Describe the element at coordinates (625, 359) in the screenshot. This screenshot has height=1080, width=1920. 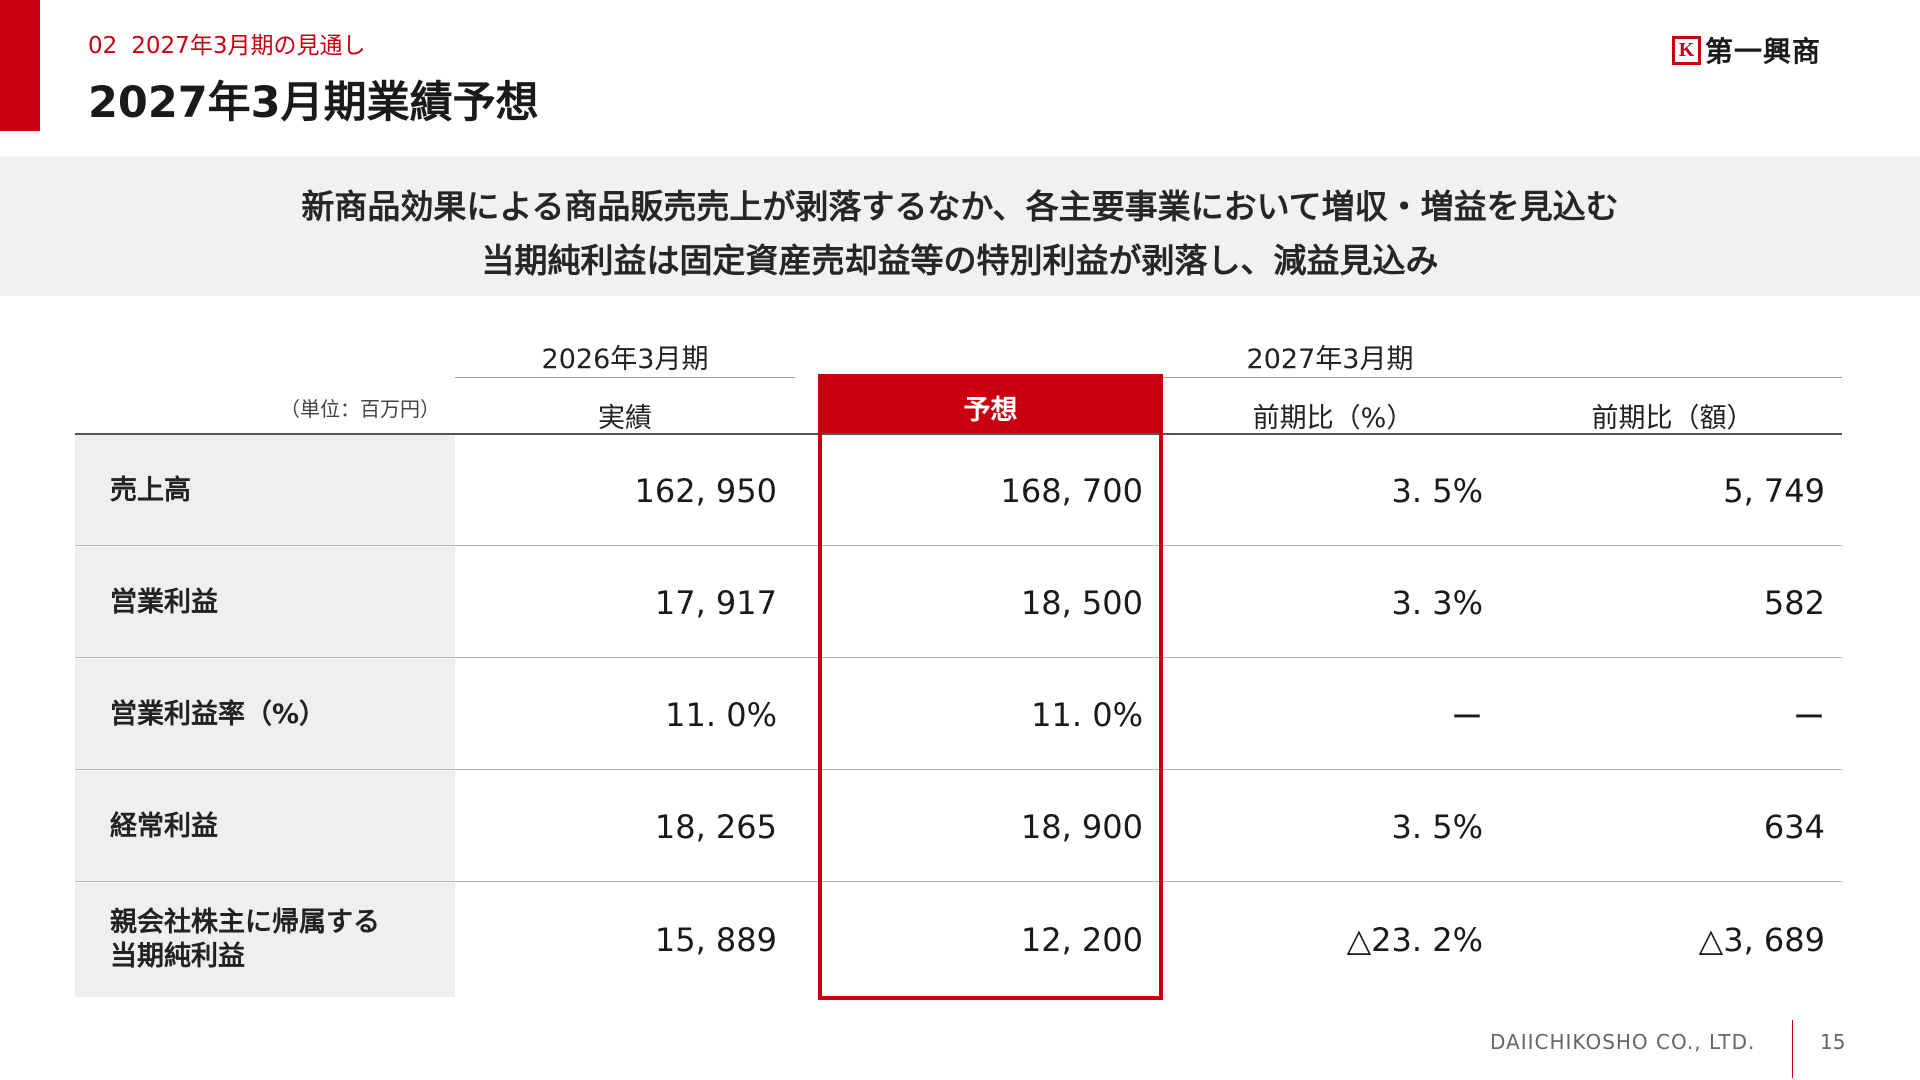
I see `period-prev-header: 2026年3月期` at that location.